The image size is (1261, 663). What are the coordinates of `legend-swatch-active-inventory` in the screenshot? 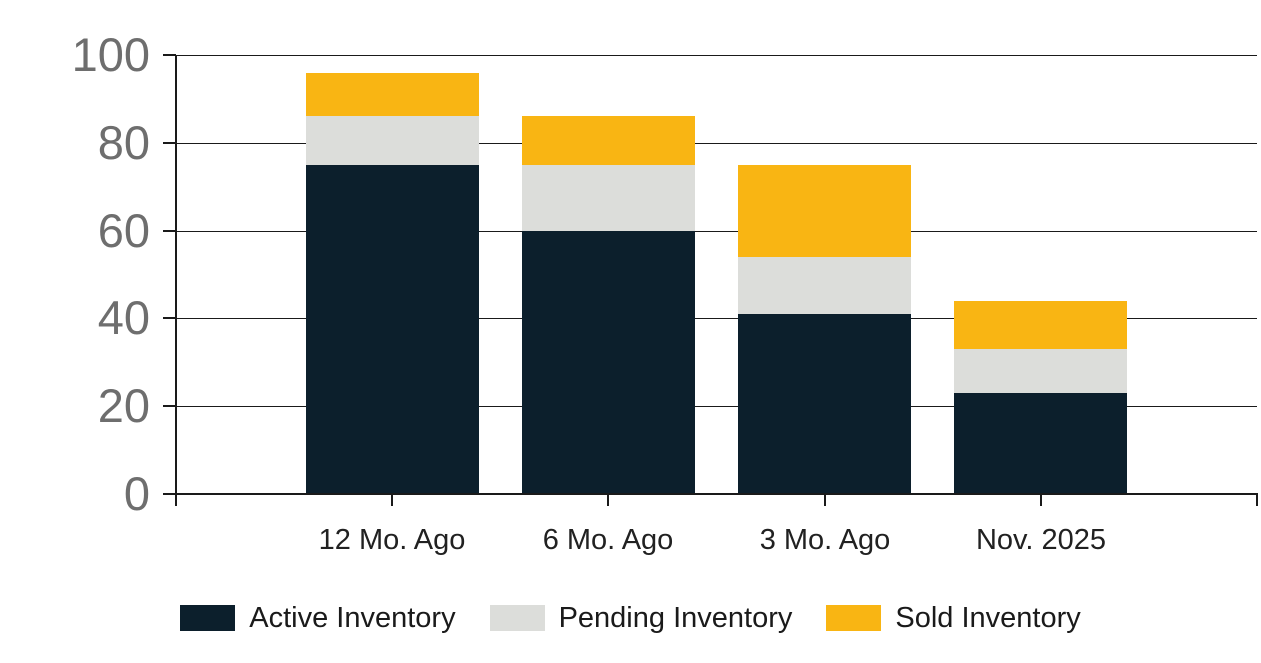 It's located at (208, 618).